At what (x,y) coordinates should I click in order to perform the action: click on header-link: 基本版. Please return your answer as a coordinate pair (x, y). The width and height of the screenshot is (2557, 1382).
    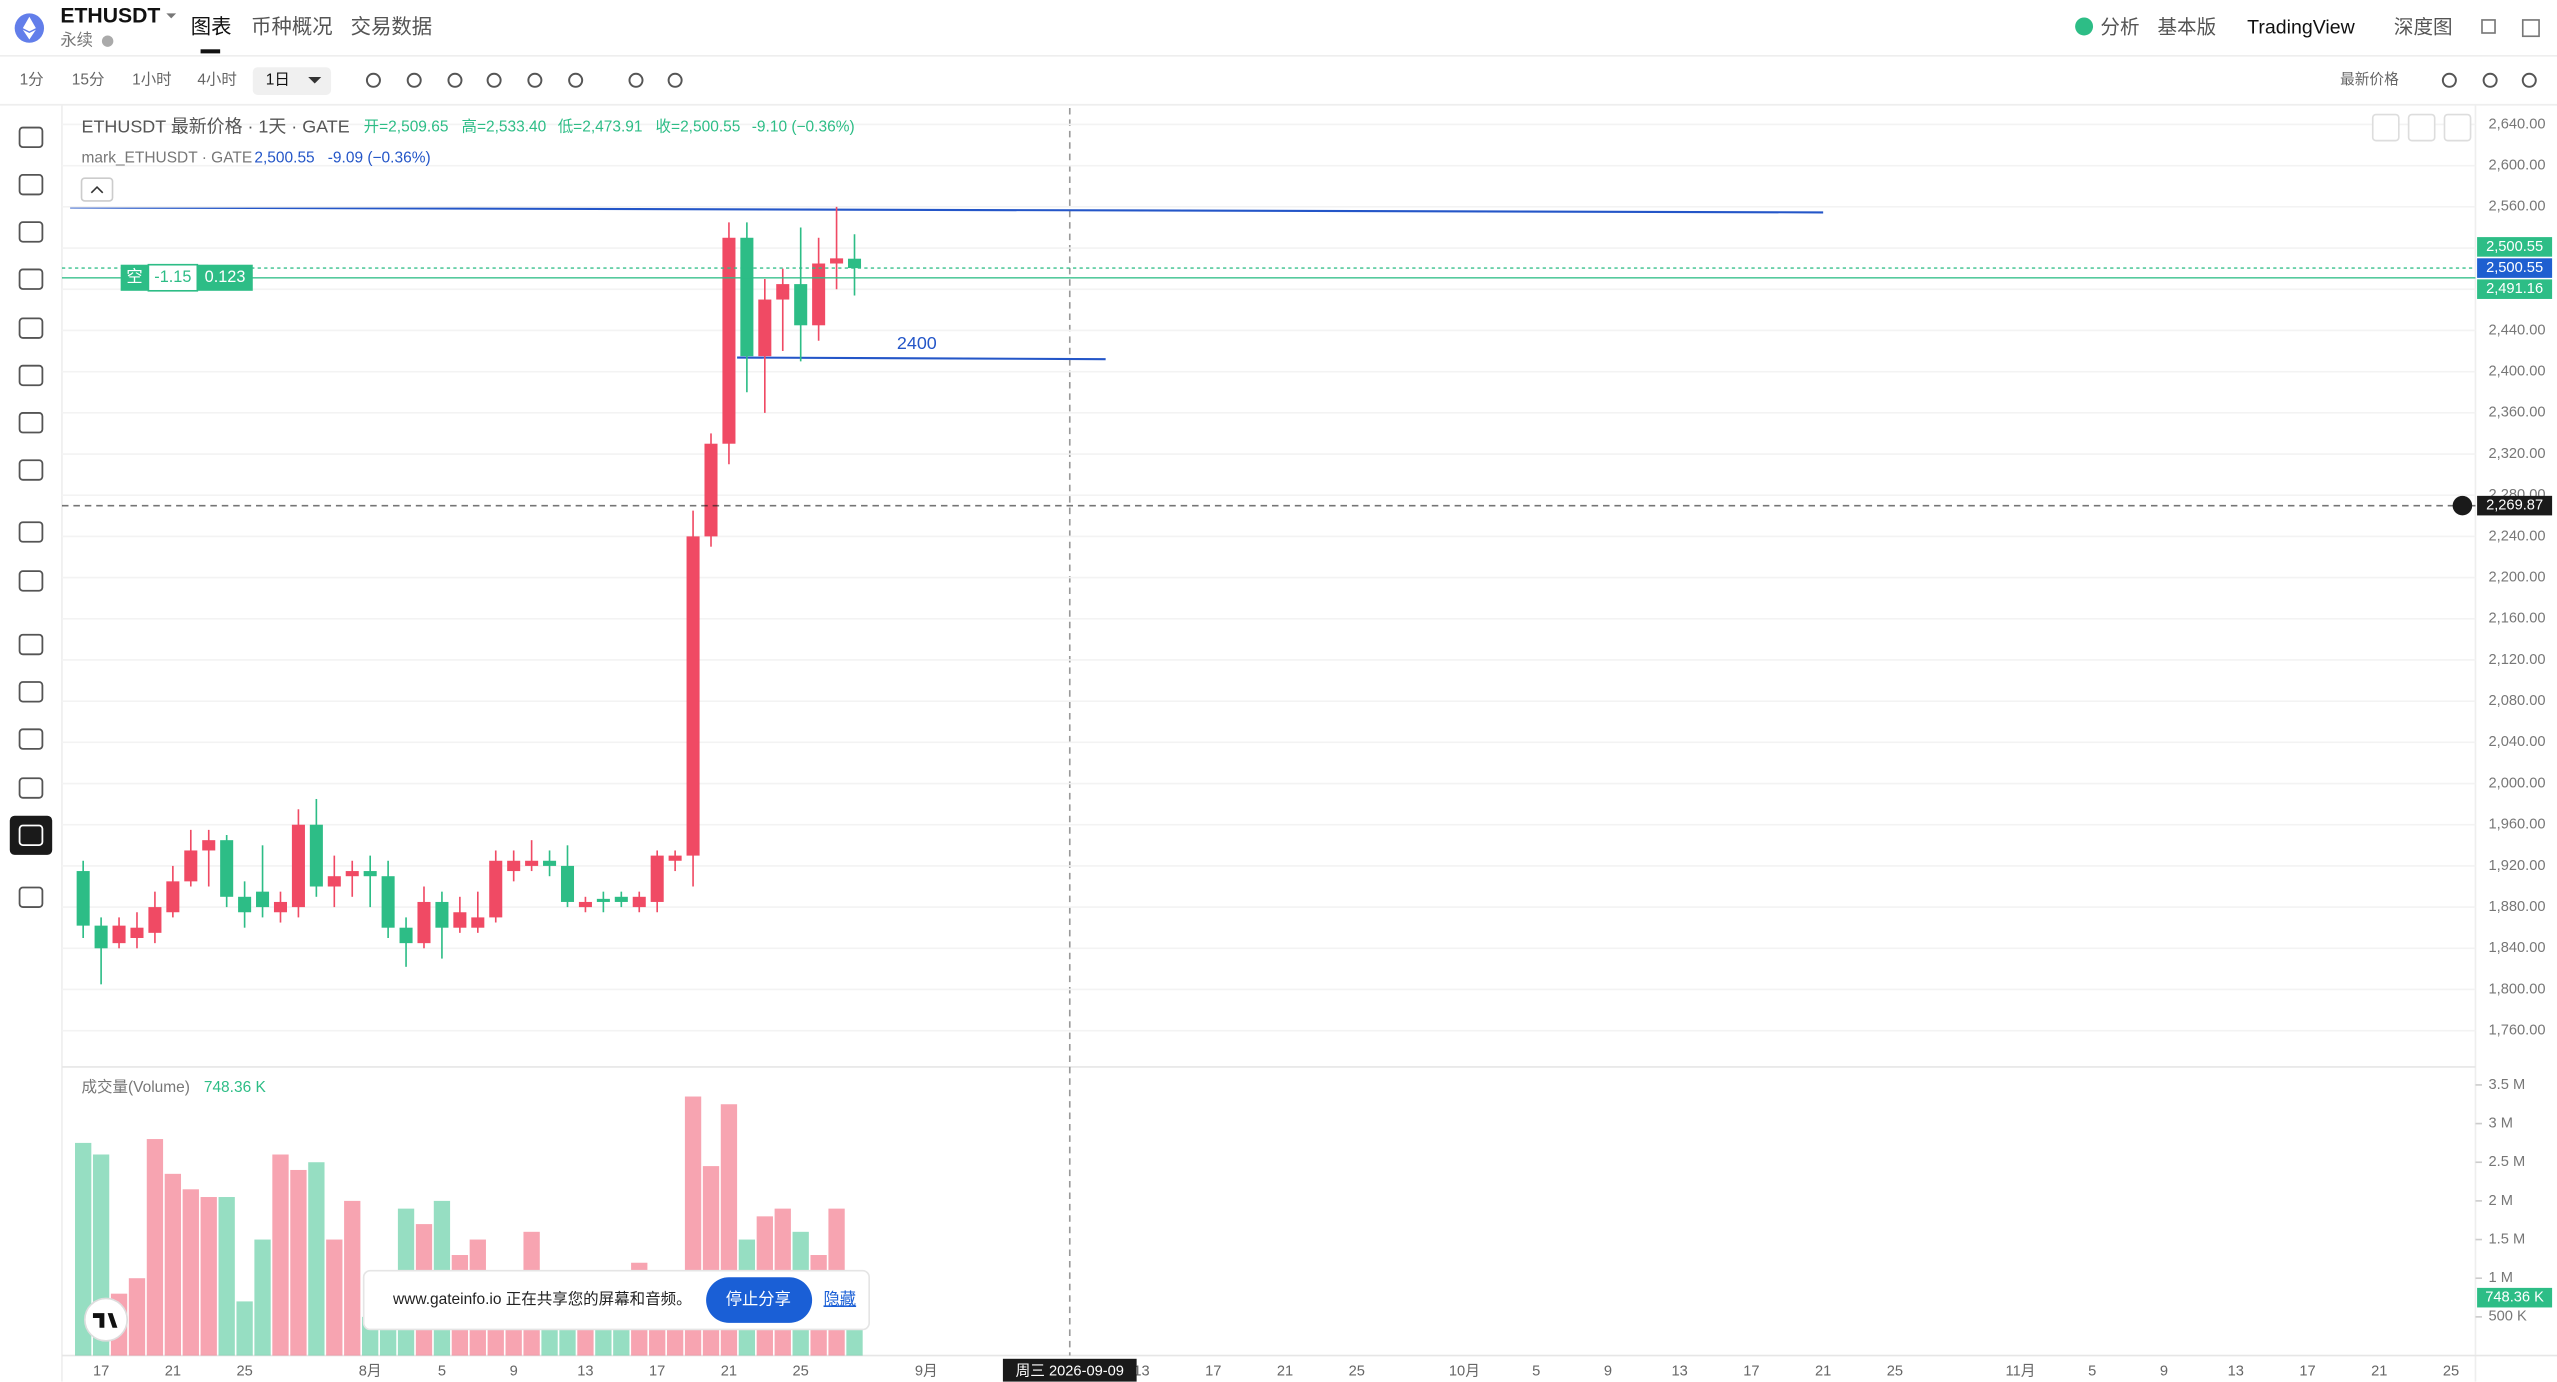
    Looking at the image, I should click on (2186, 27).